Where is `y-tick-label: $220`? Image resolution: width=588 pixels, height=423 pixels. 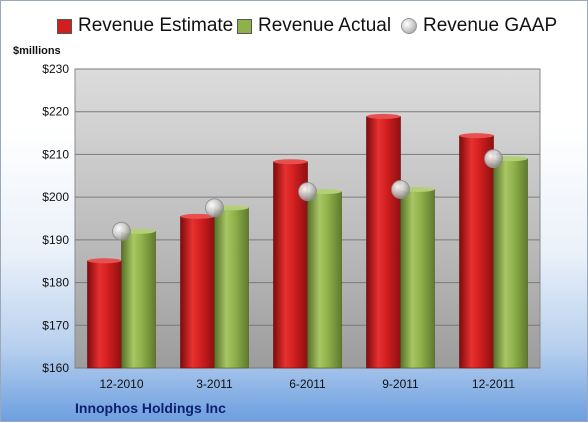
y-tick-label: $220 is located at coordinates (55, 112).